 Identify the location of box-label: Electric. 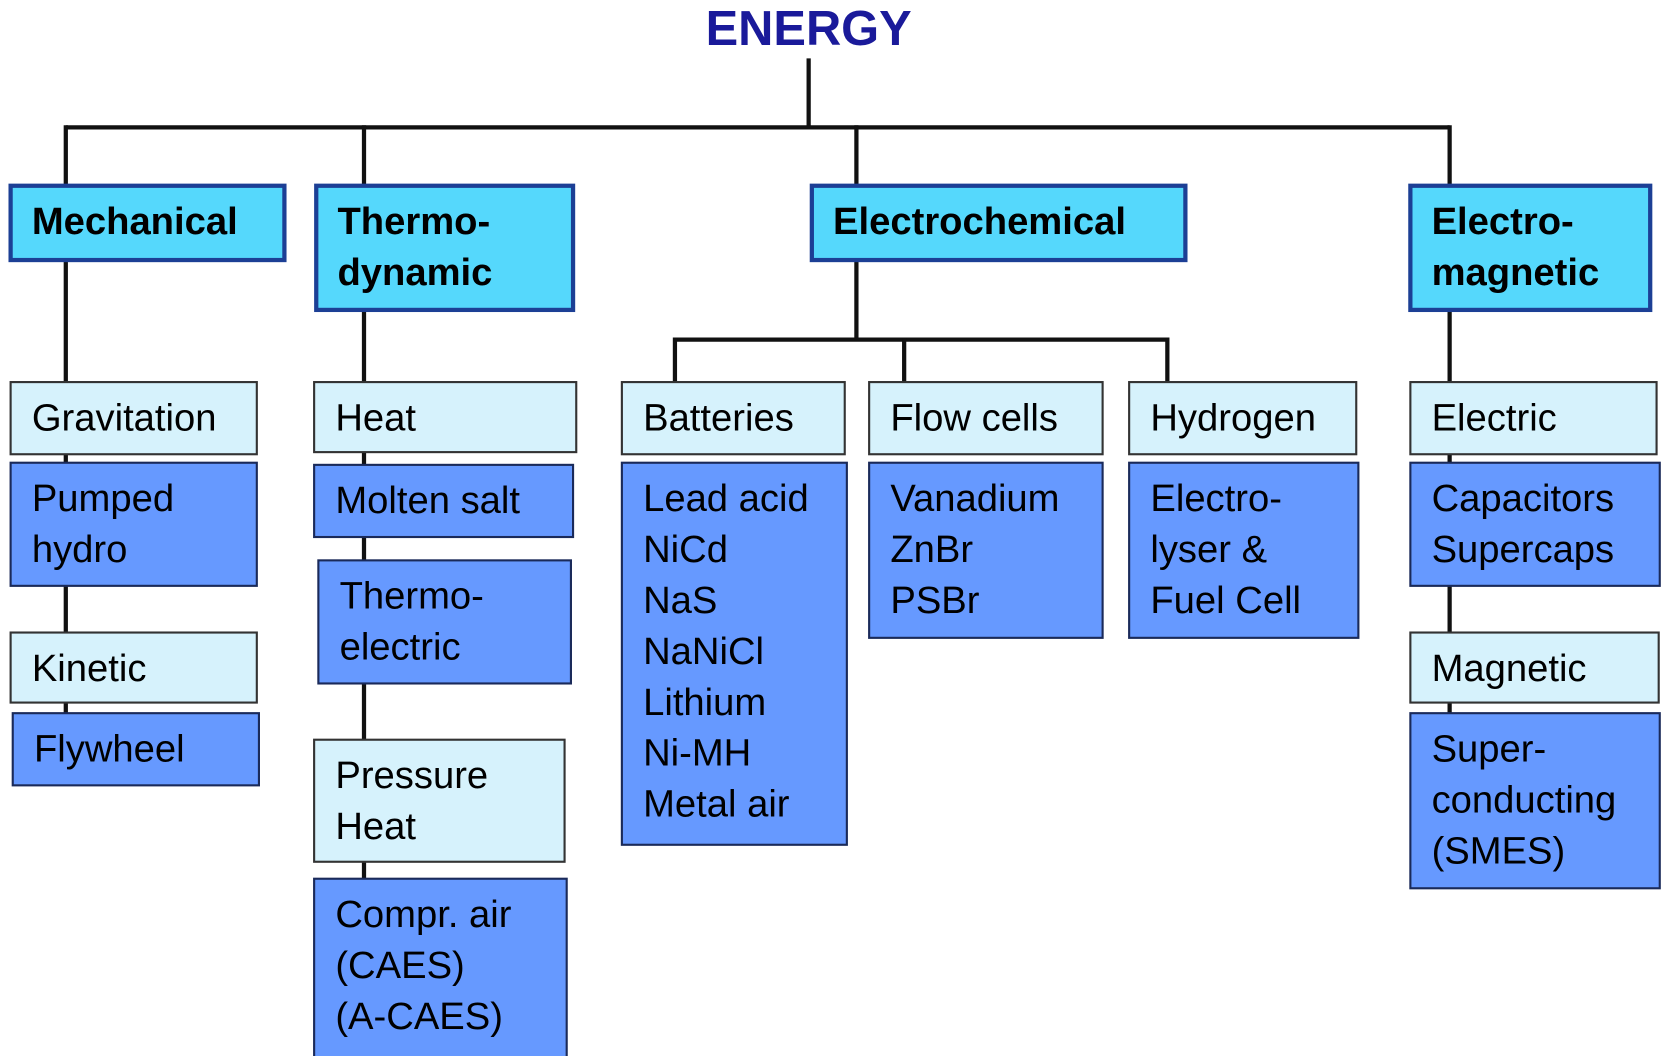
(1494, 417).